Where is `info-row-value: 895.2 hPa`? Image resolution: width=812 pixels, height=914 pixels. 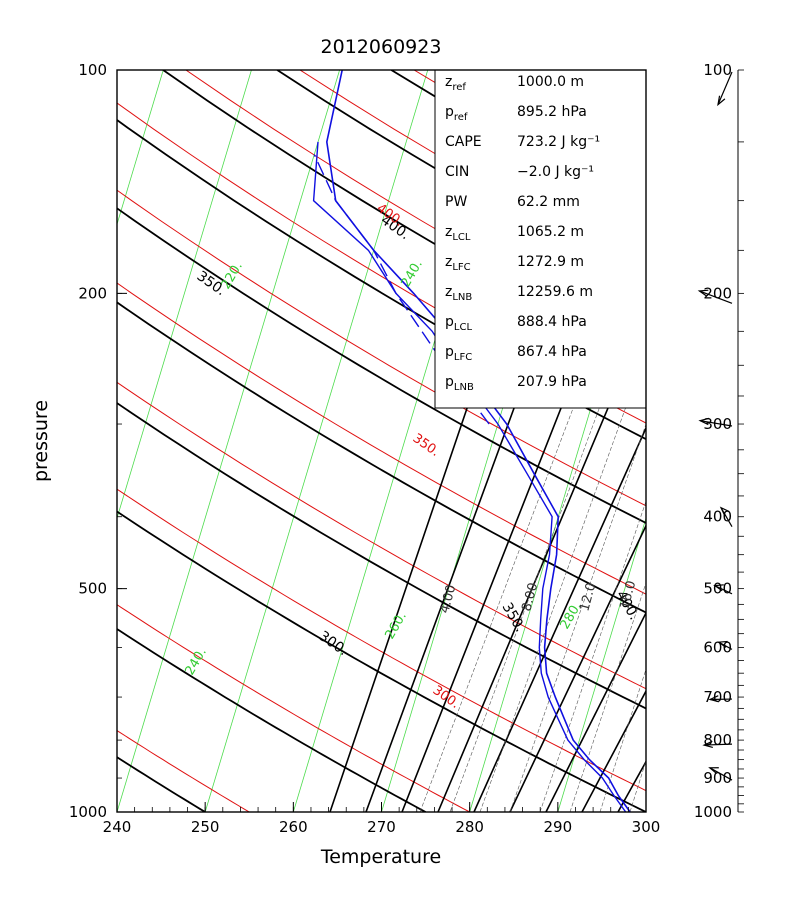 info-row-value: 895.2 hPa is located at coordinates (552, 112).